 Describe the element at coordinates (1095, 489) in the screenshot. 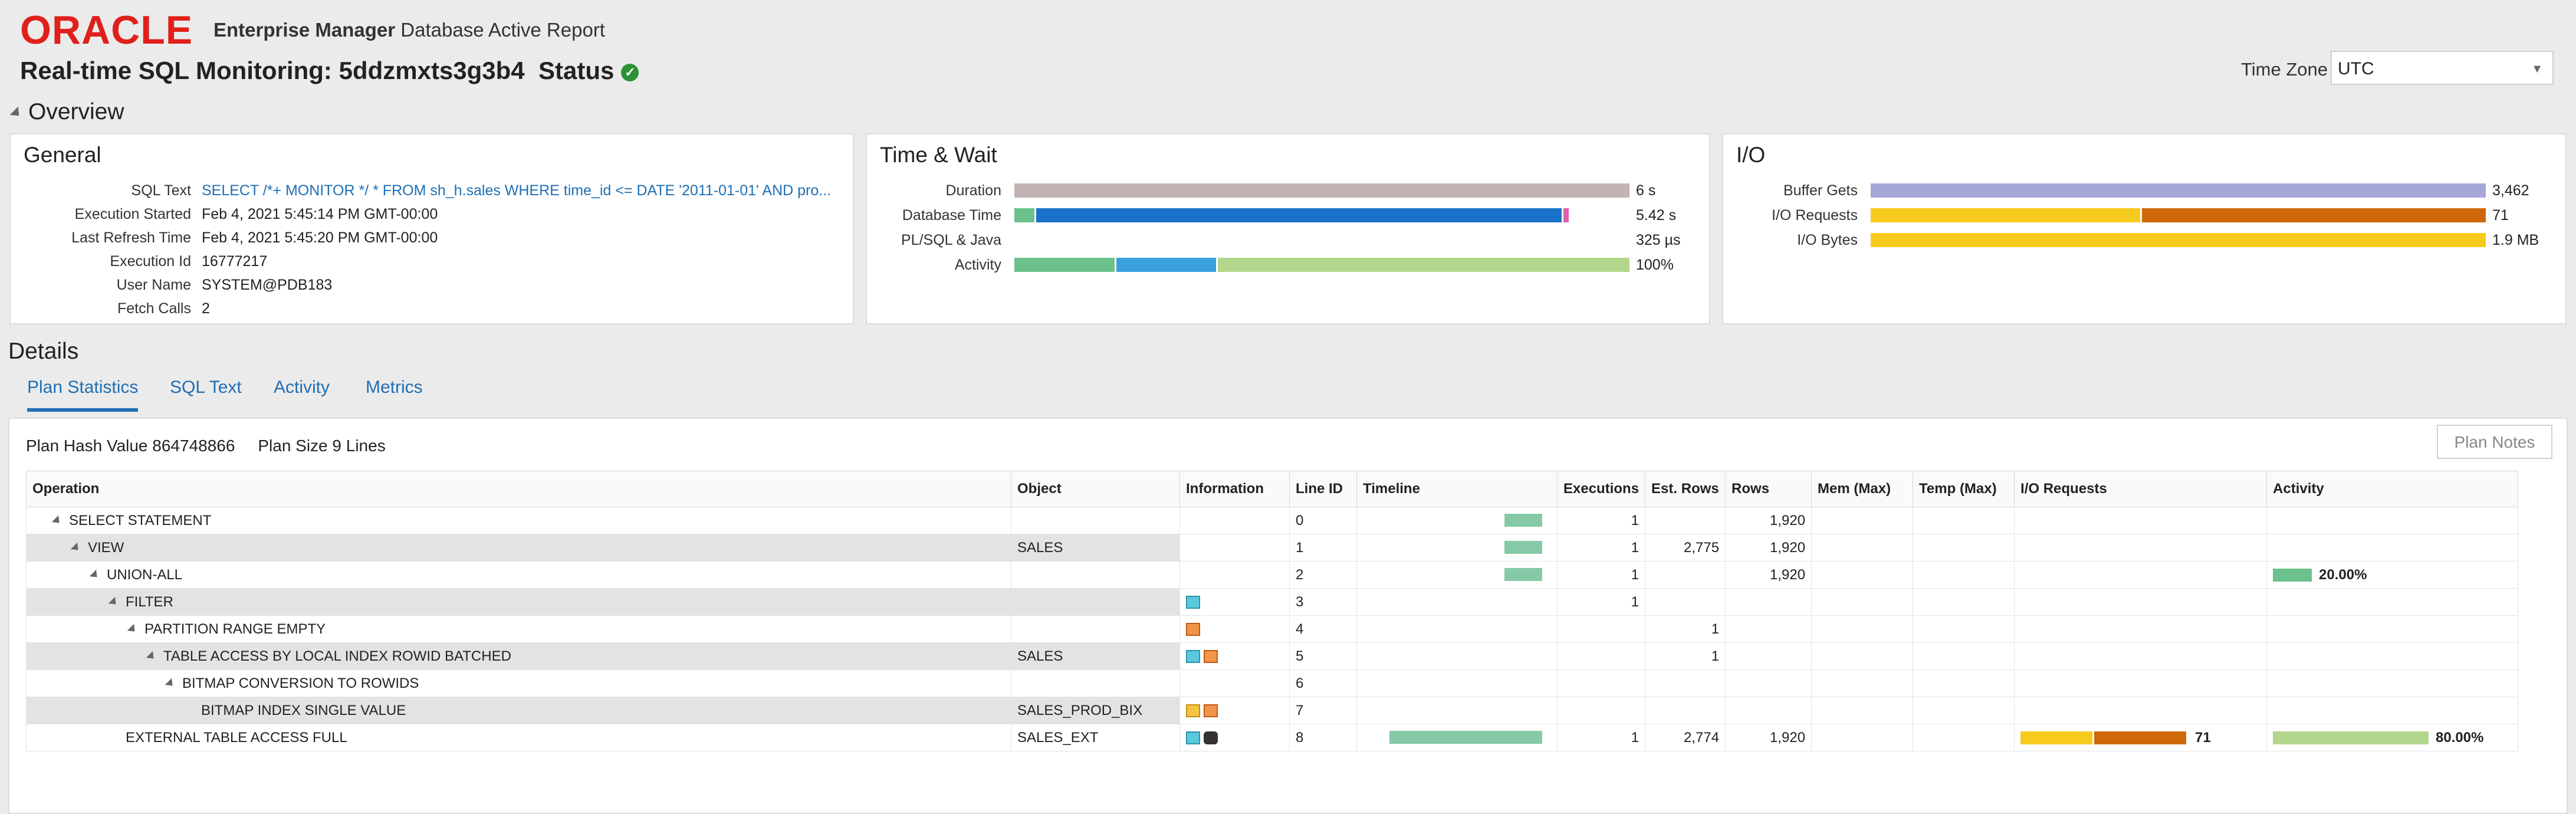

I see `column-header: Object` at that location.